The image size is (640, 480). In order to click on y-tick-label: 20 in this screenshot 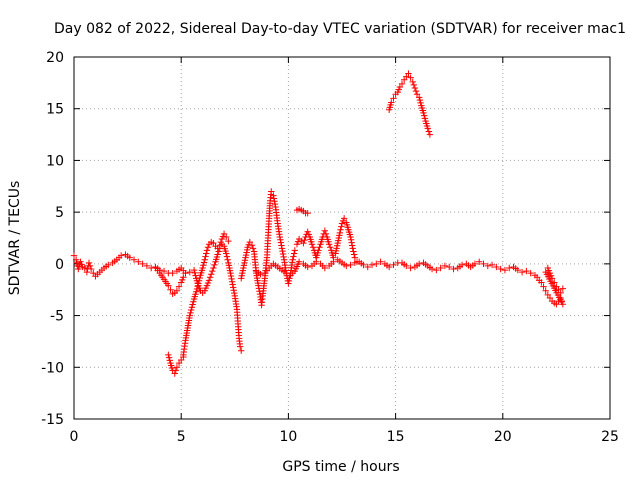, I will do `click(55, 58)`.